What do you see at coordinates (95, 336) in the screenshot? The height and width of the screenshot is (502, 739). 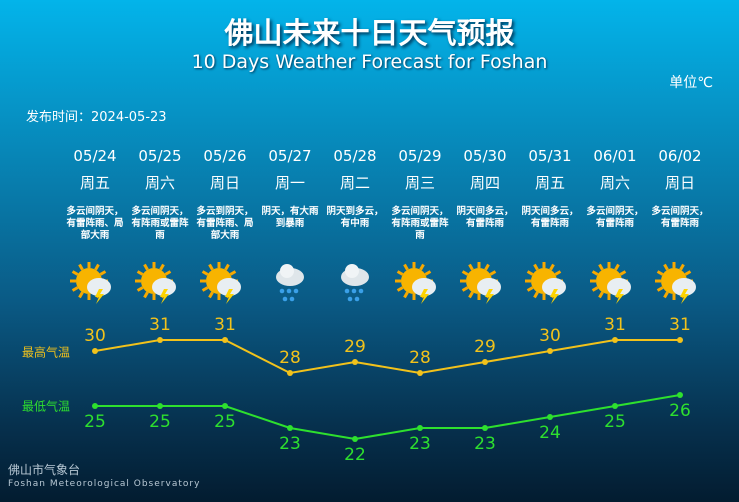 I see `value-label: 30` at bounding box center [95, 336].